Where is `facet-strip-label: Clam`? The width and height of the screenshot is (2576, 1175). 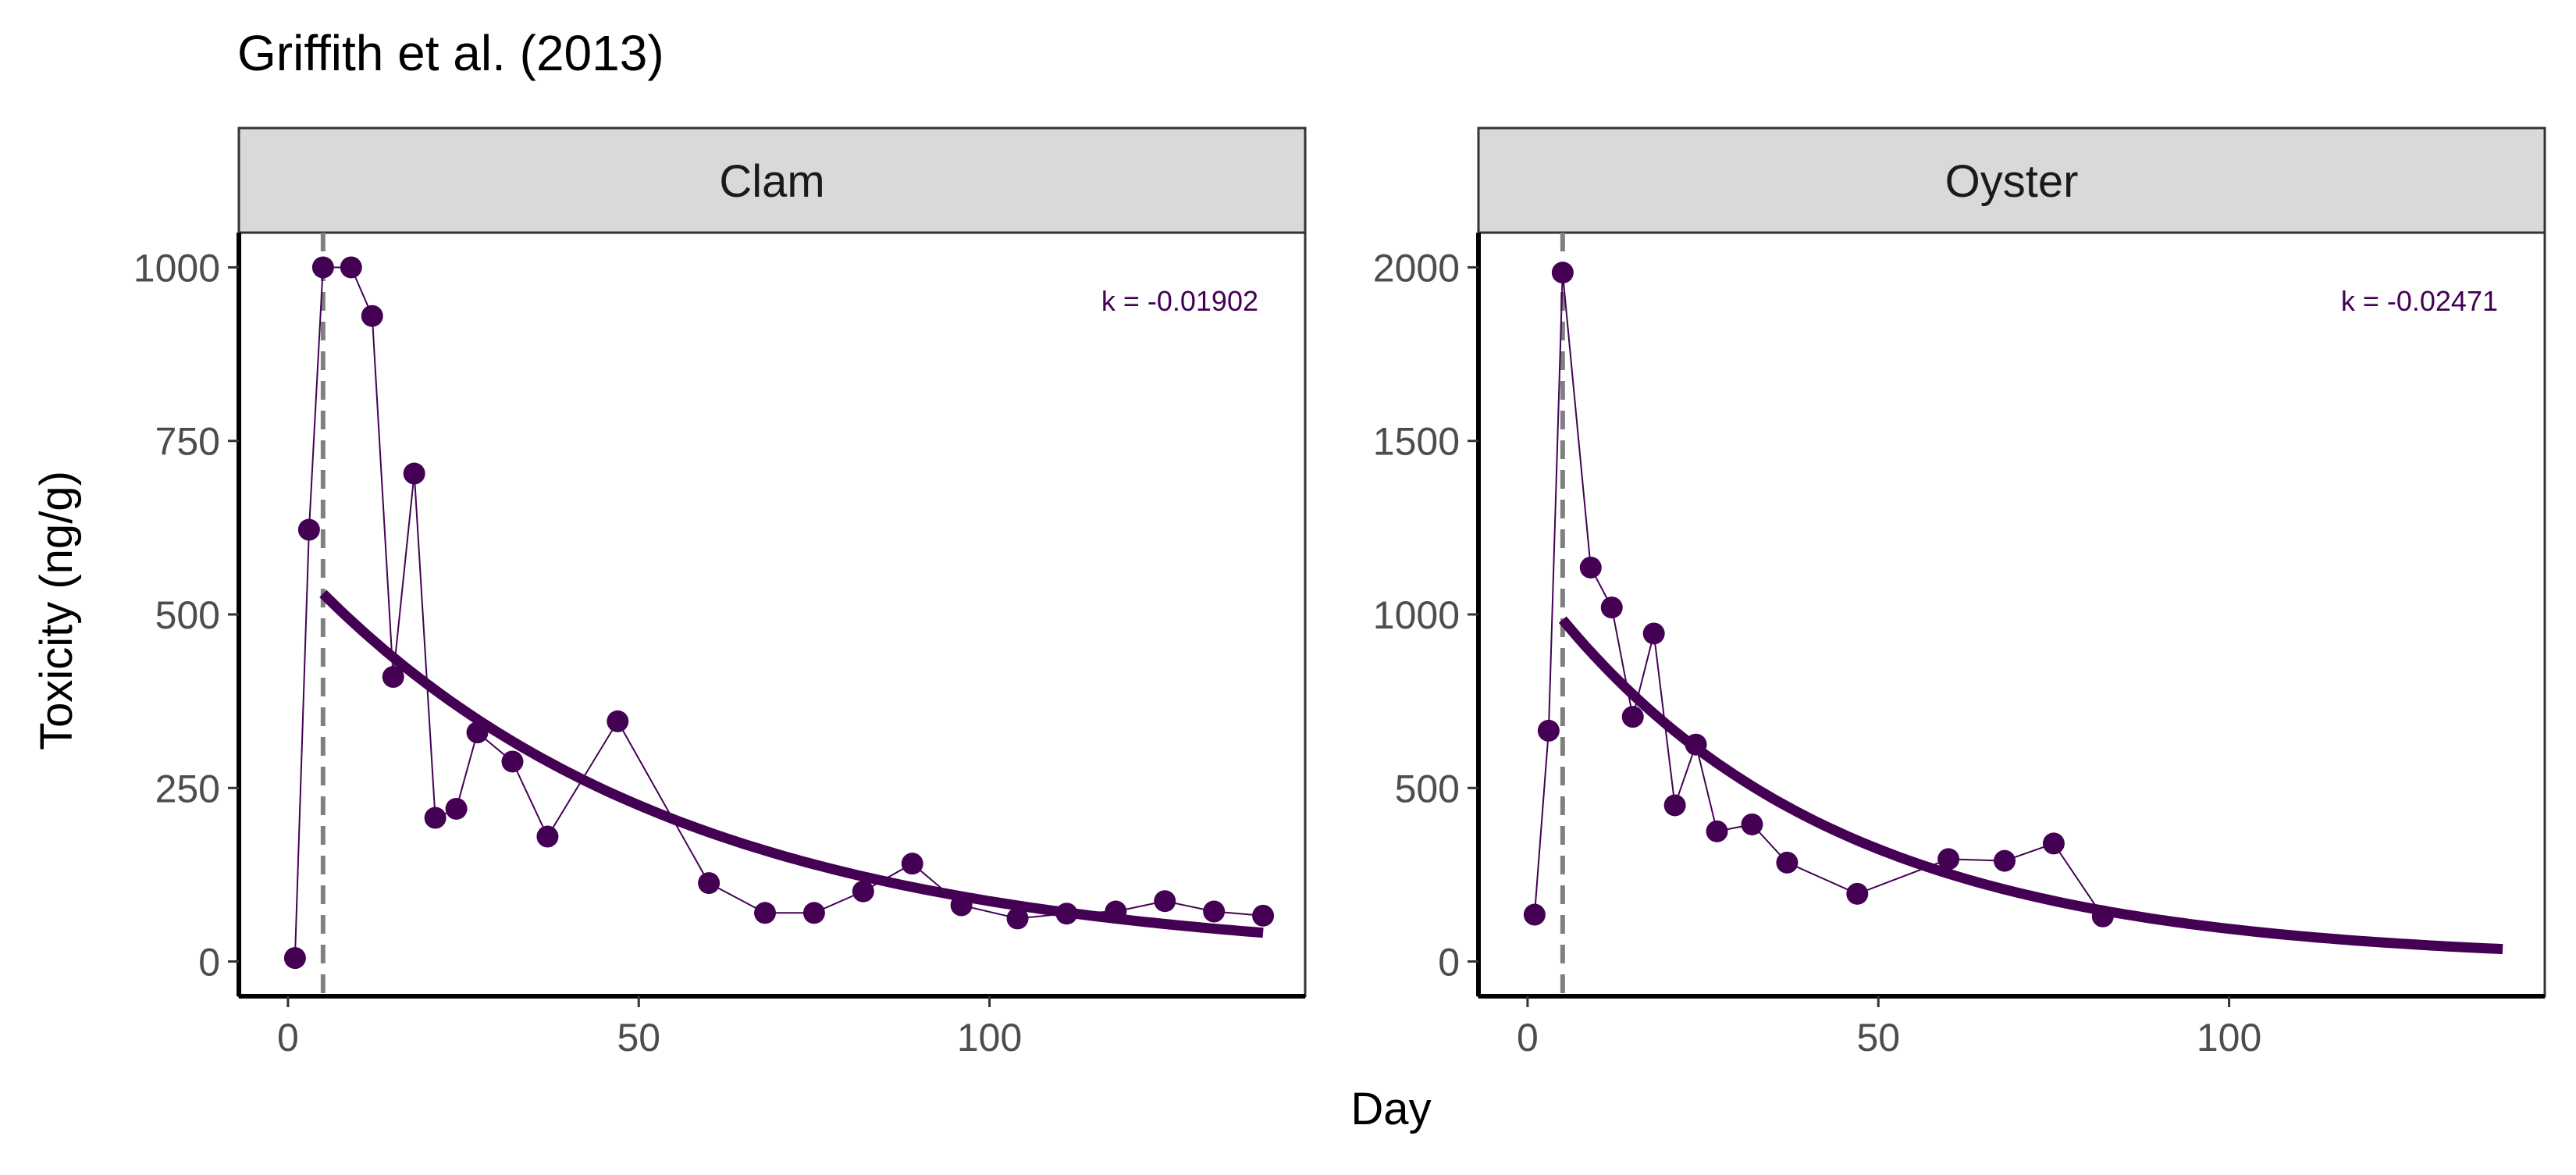
facet-strip-label: Clam is located at coordinates (771, 181).